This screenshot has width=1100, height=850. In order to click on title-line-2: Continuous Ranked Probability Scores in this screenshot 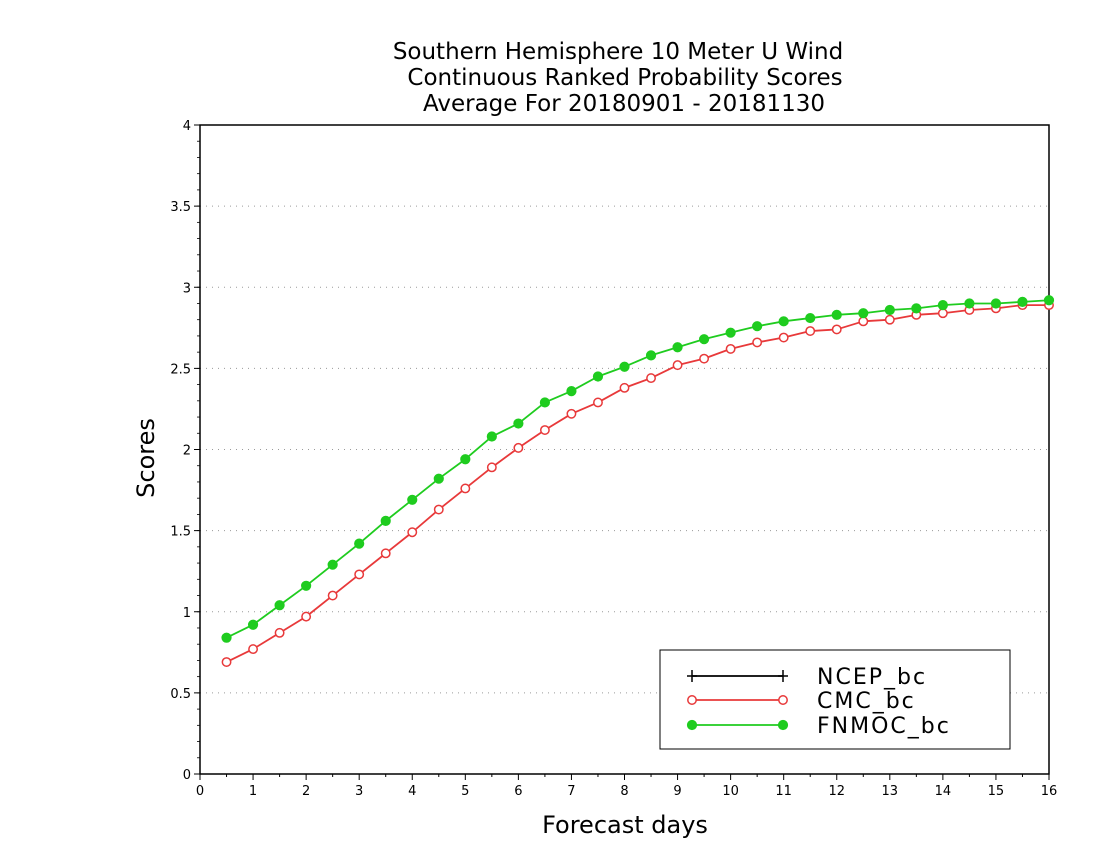, I will do `click(624, 78)`.